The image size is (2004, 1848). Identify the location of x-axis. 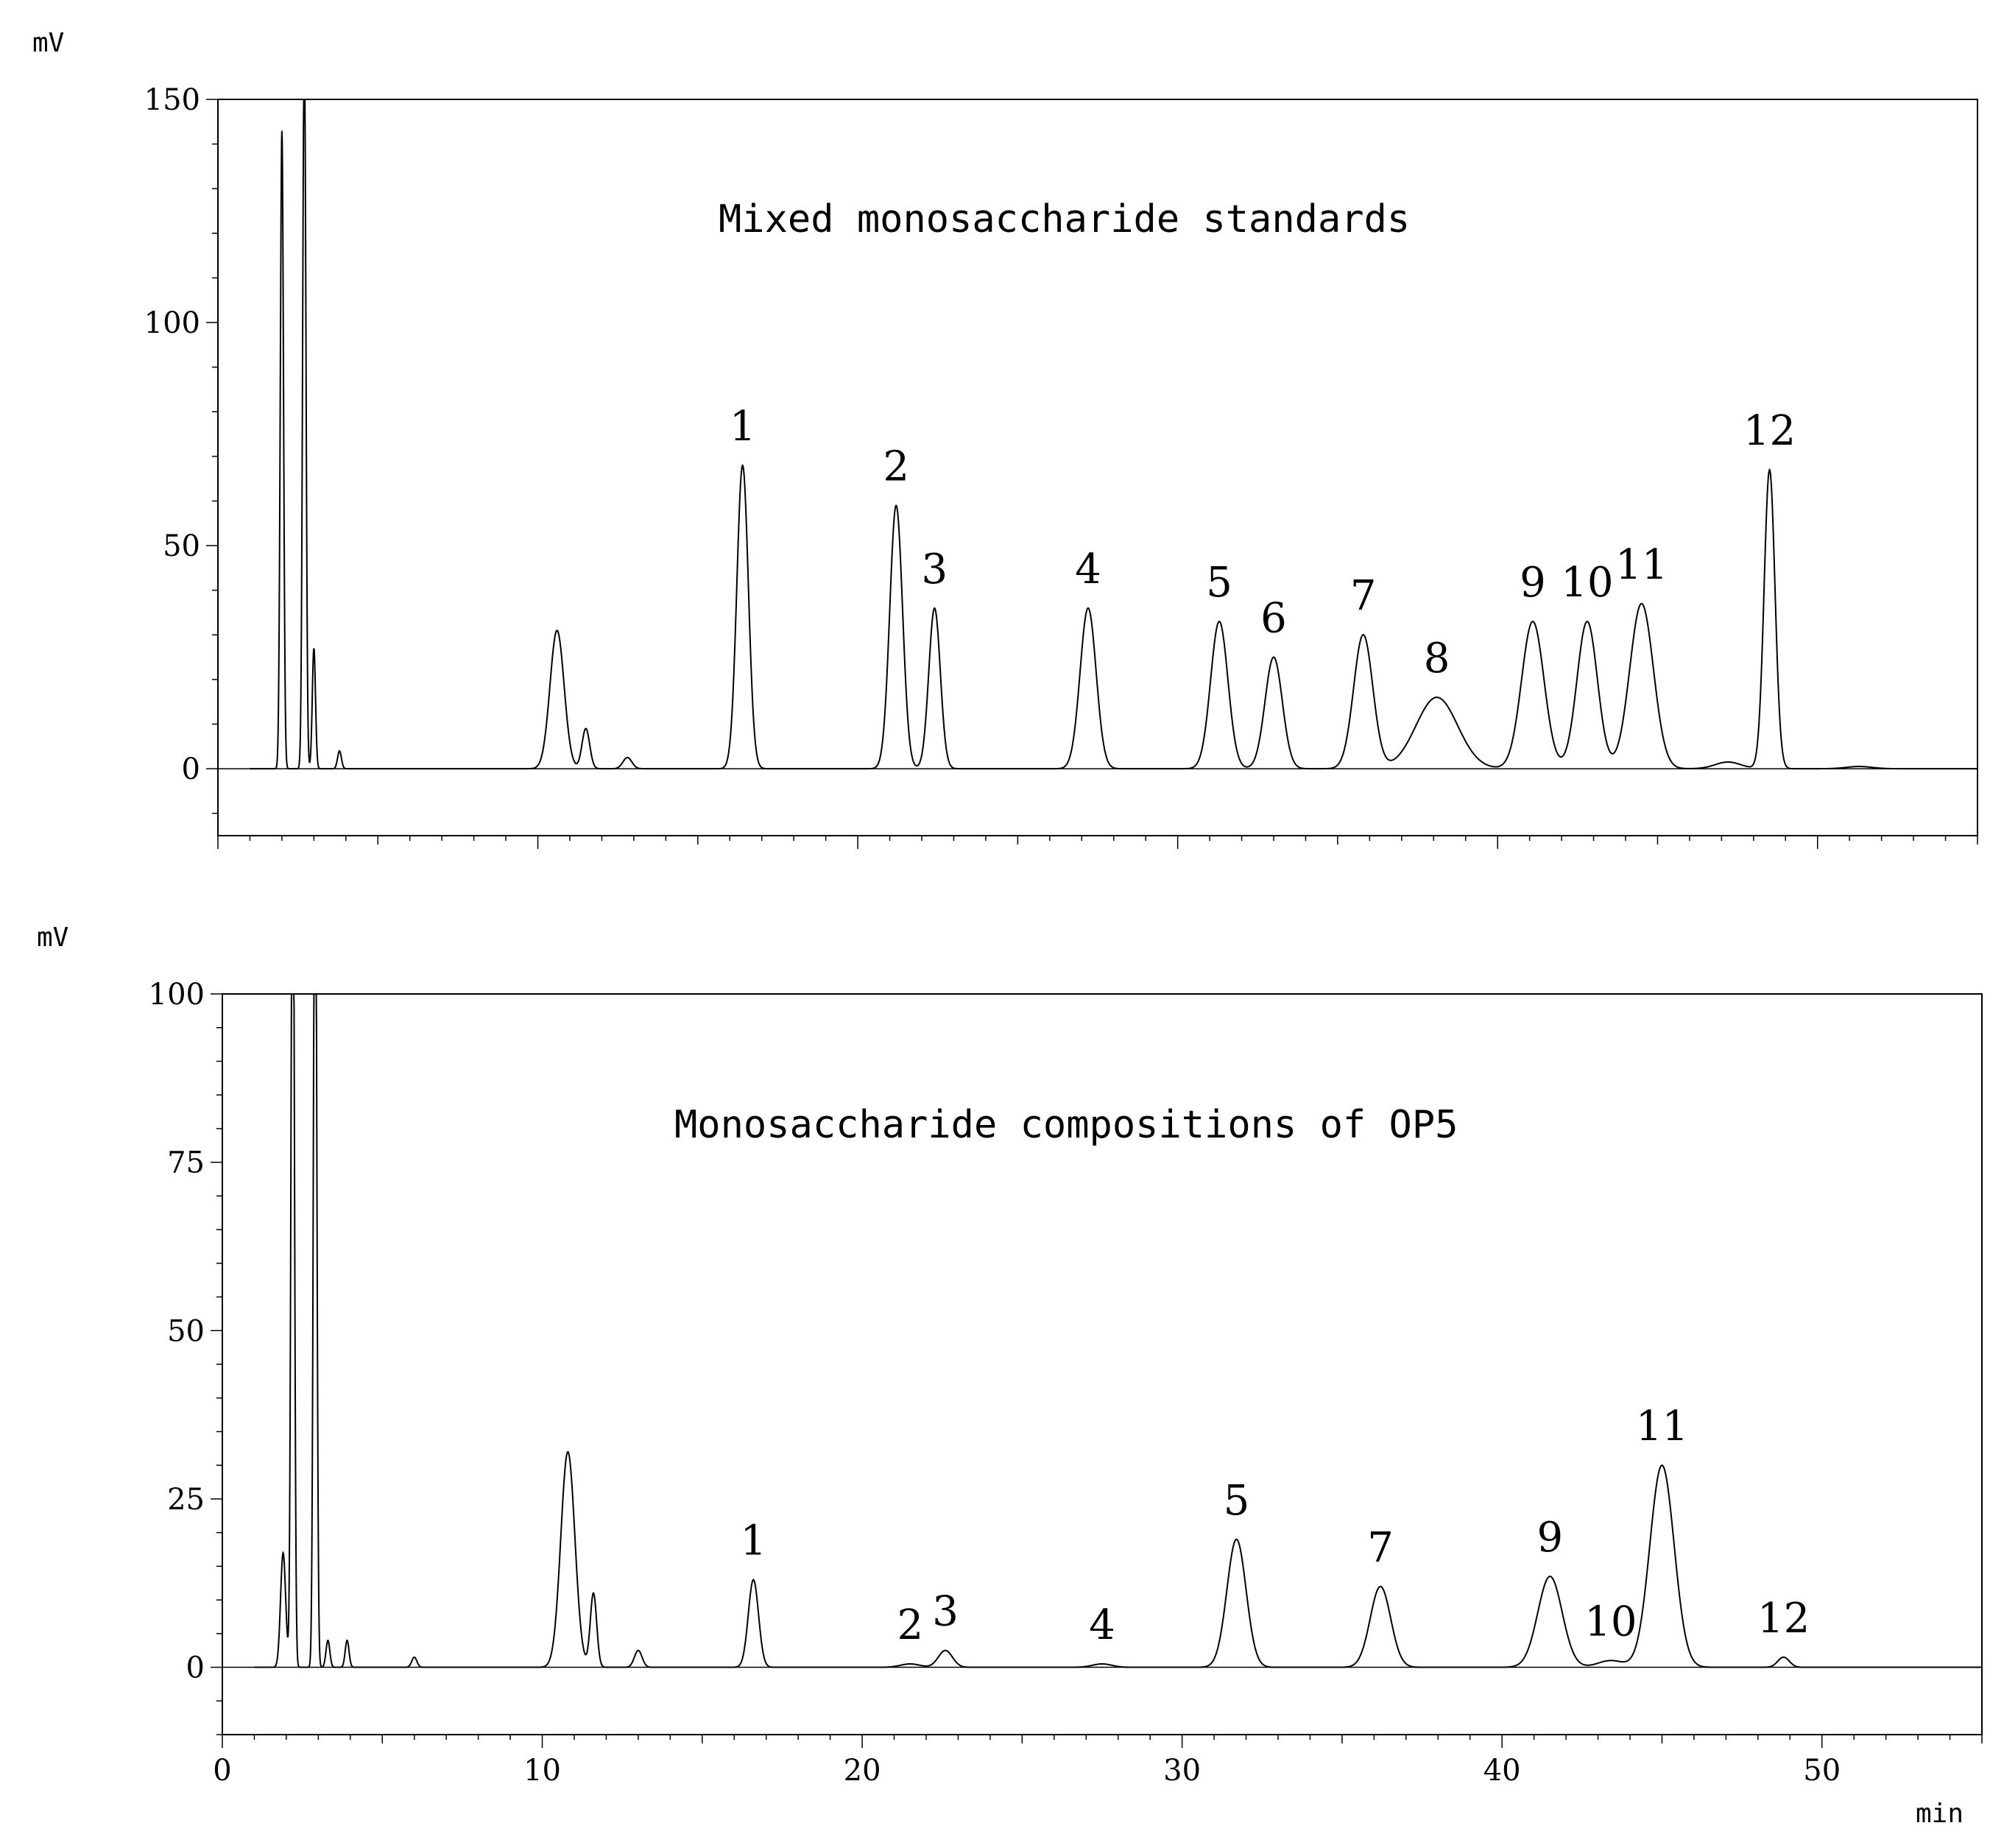
(1097, 842).